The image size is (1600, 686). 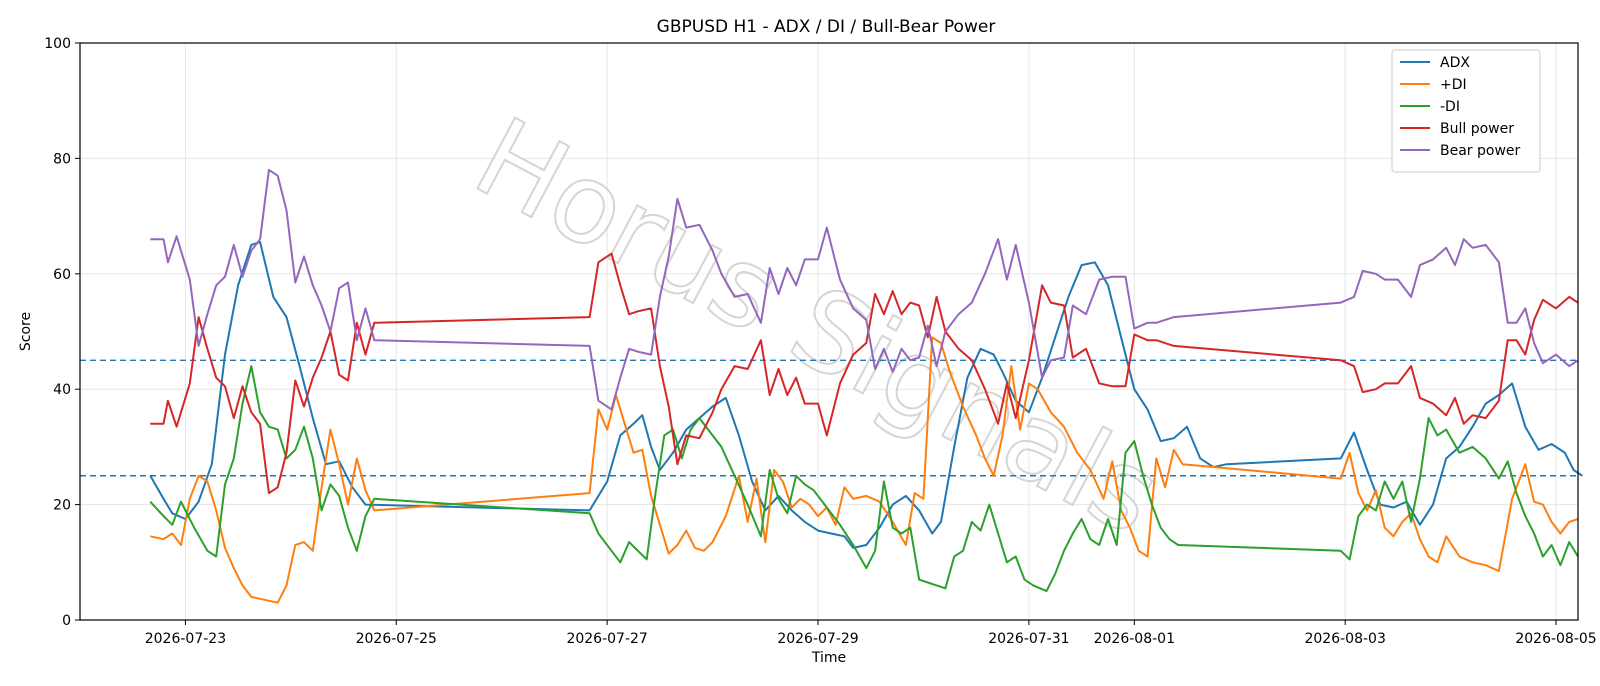 What do you see at coordinates (1028, 639) in the screenshot?
I see `x-tick-label: 2026-07-31` at bounding box center [1028, 639].